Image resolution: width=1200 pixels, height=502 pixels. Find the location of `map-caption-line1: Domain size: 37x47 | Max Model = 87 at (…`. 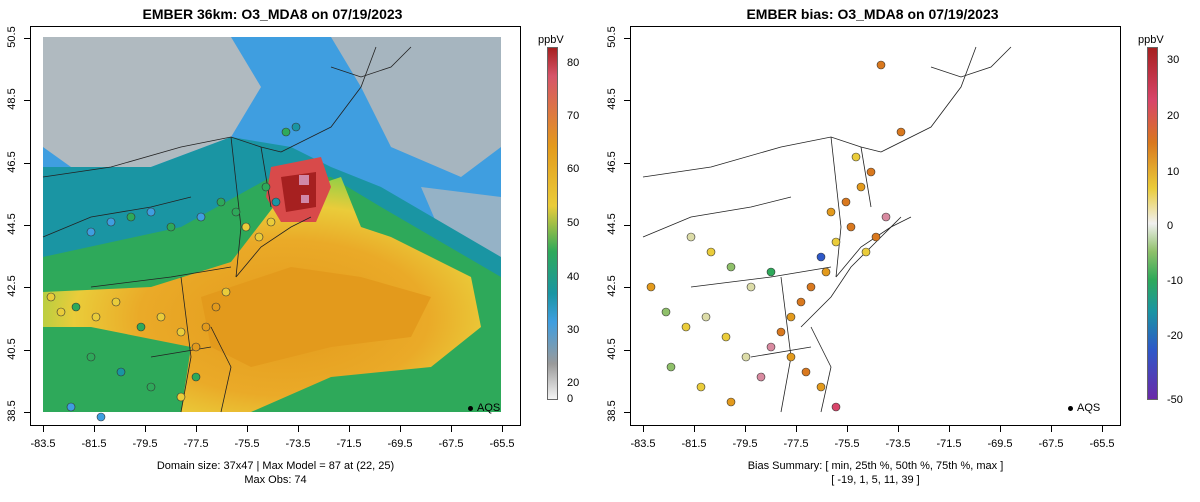

map-caption-line1: Domain size: 37x47 | Max Model = 87 at (… is located at coordinates (275, 466).